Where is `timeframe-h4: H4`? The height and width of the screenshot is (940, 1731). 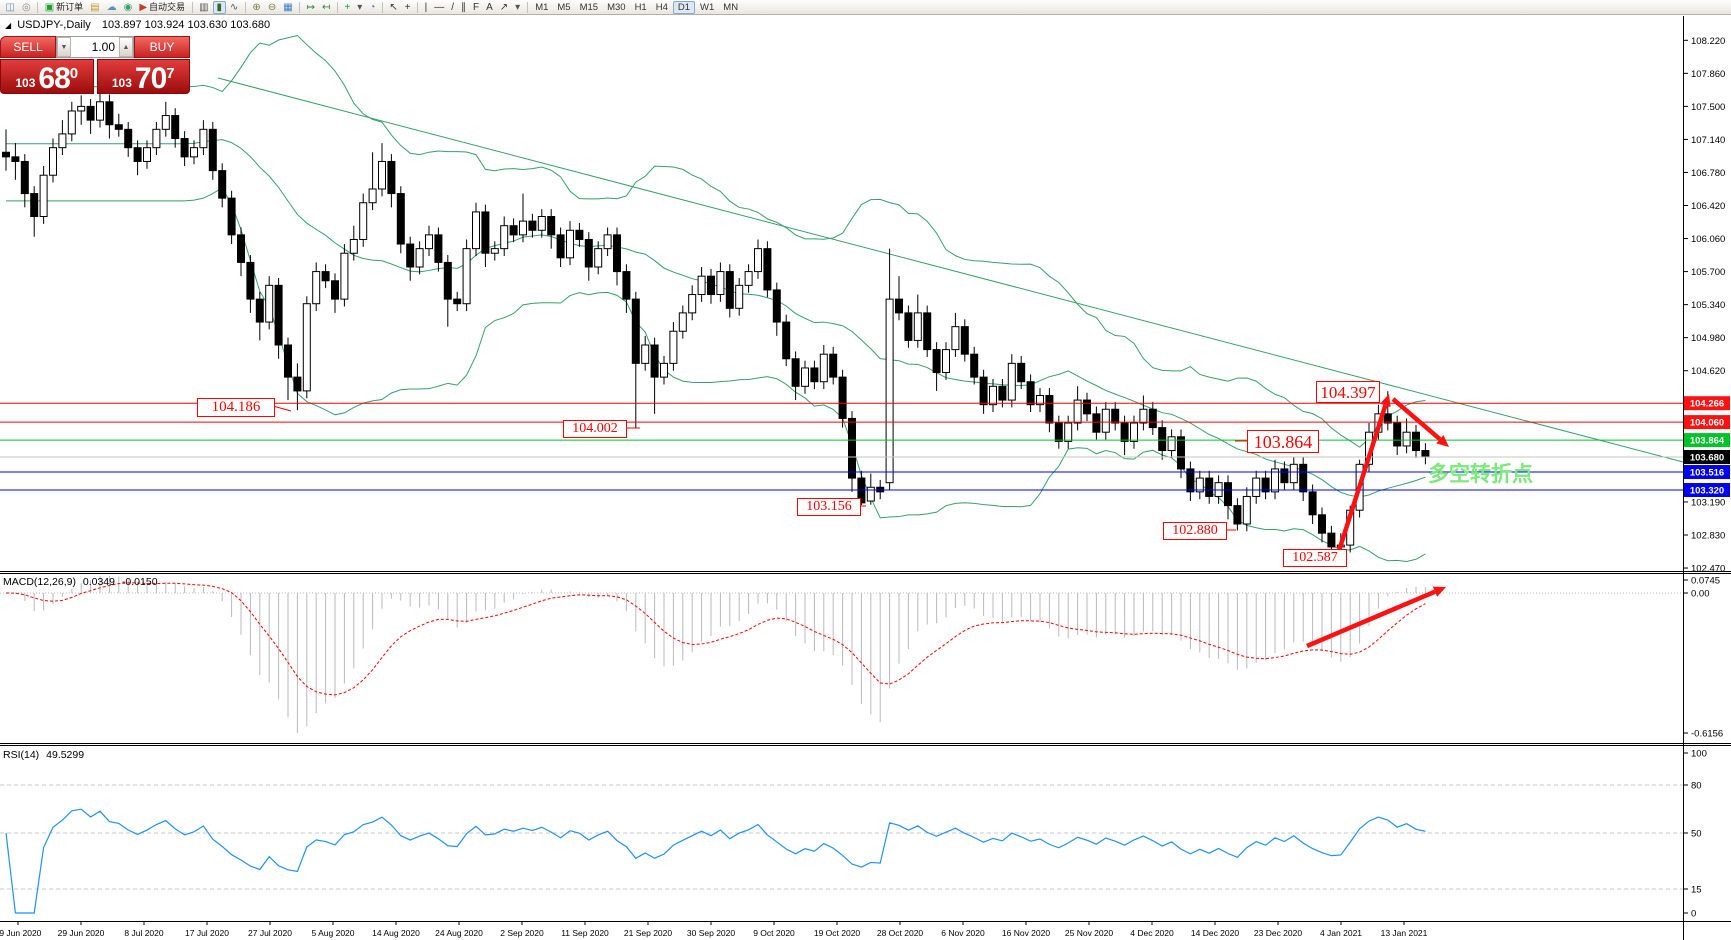
timeframe-h4: H4 is located at coordinates (661, 7).